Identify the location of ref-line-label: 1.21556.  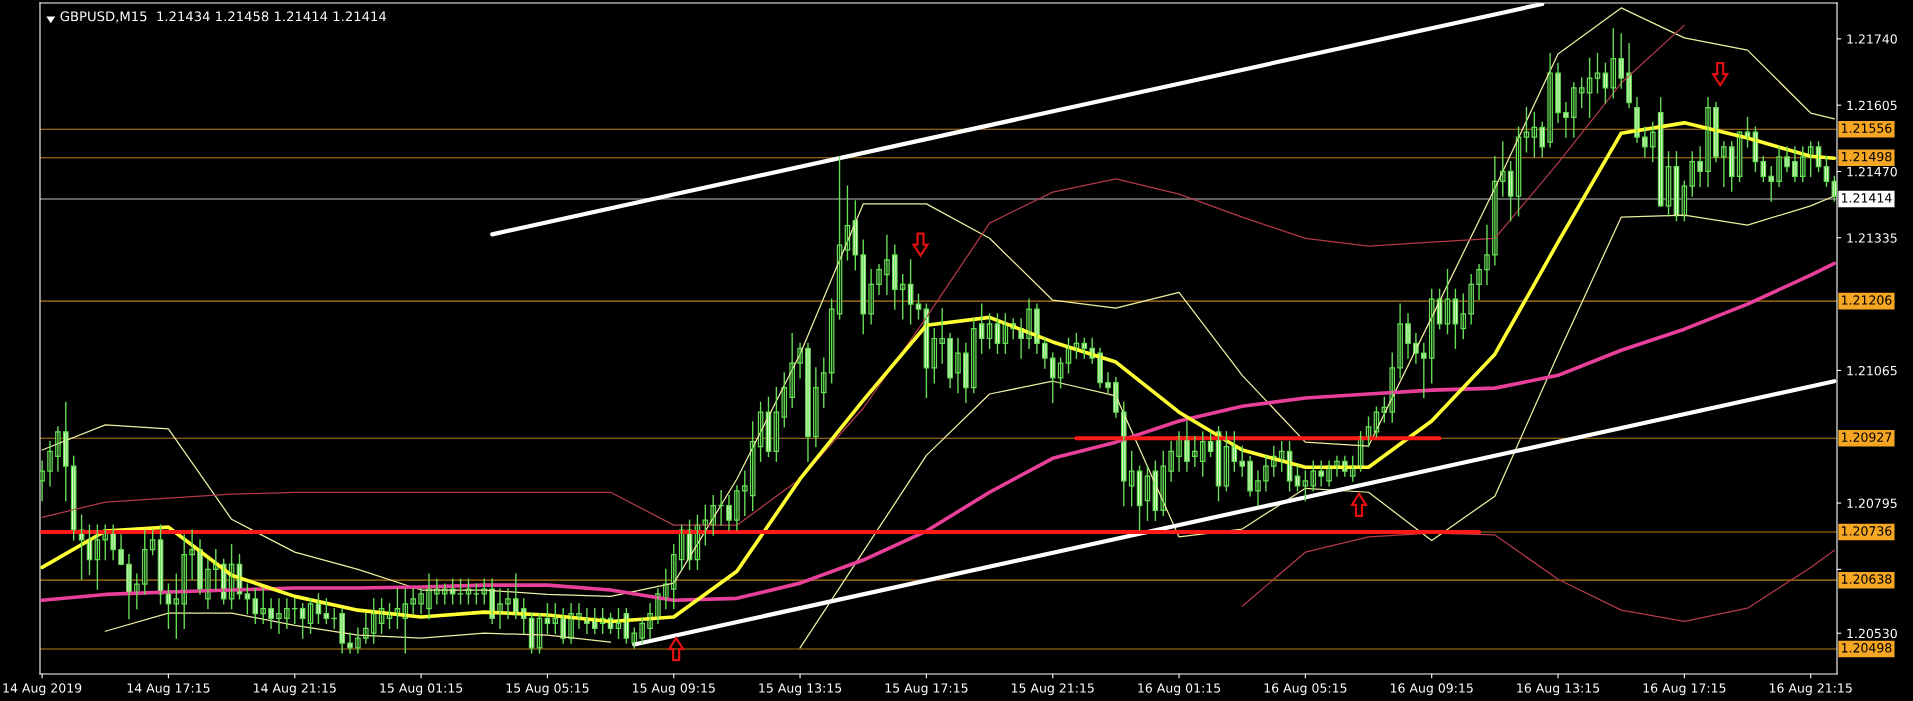
(1866, 128).